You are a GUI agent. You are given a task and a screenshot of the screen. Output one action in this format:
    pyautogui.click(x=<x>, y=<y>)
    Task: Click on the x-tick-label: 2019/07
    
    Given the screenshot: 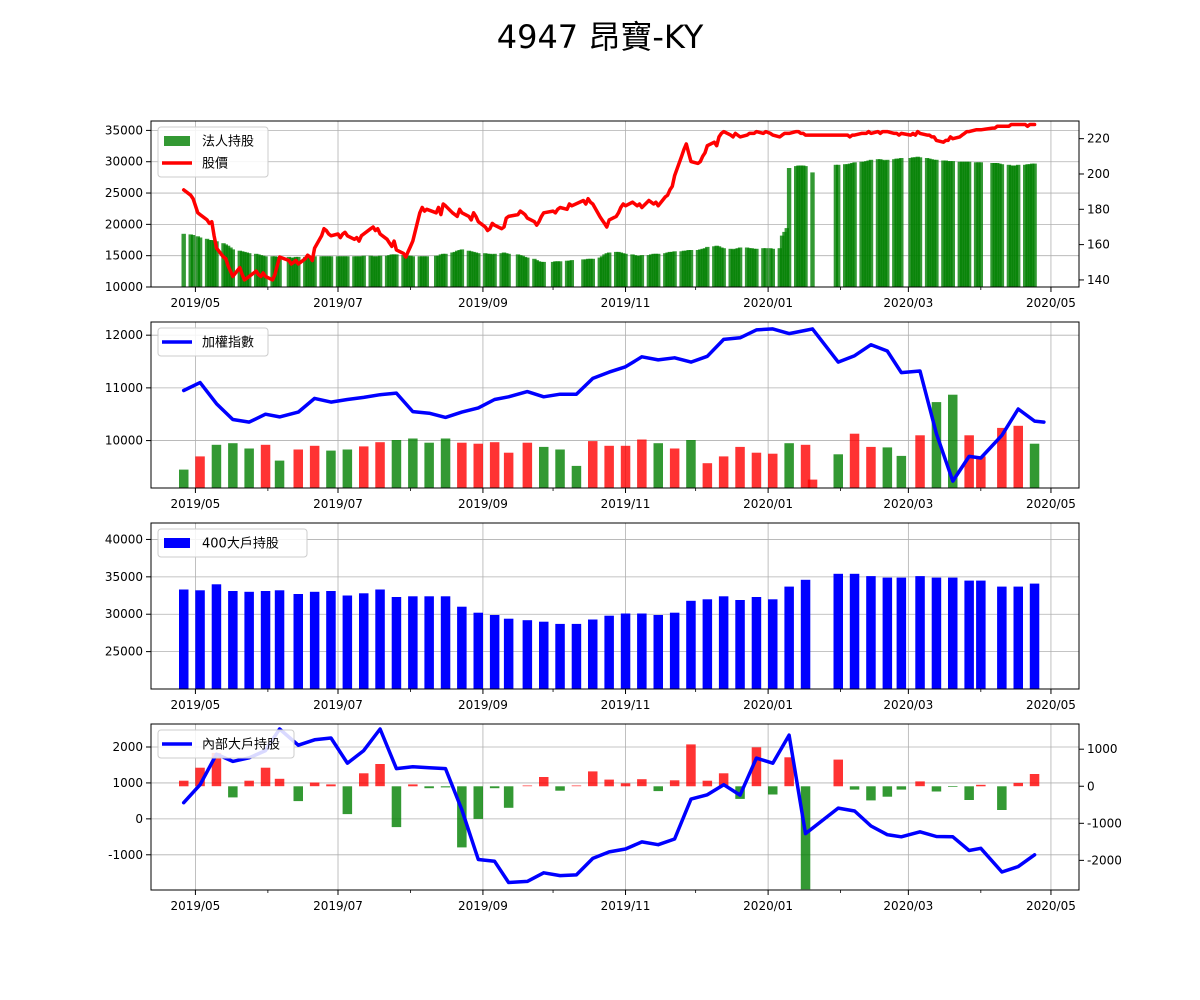 What is the action you would take?
    pyautogui.click(x=338, y=705)
    